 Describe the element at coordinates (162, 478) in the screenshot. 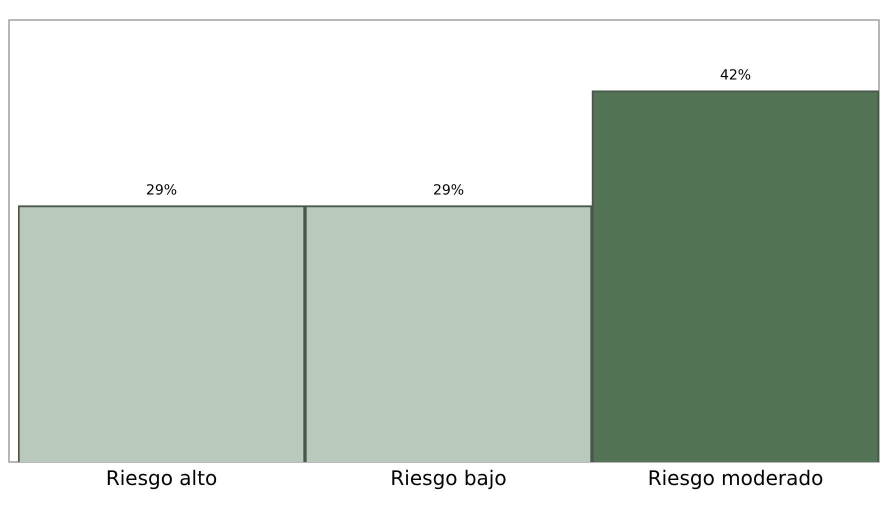

I see `x-tick-label: Riesgo alto` at that location.